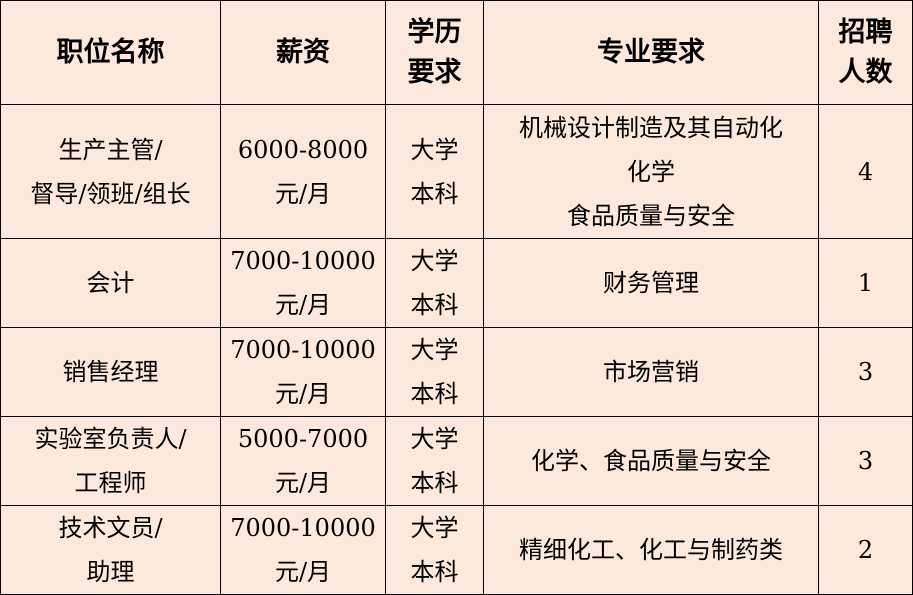 This screenshot has width=913, height=595. I want to click on cell-position: 销售经理, so click(110, 372).